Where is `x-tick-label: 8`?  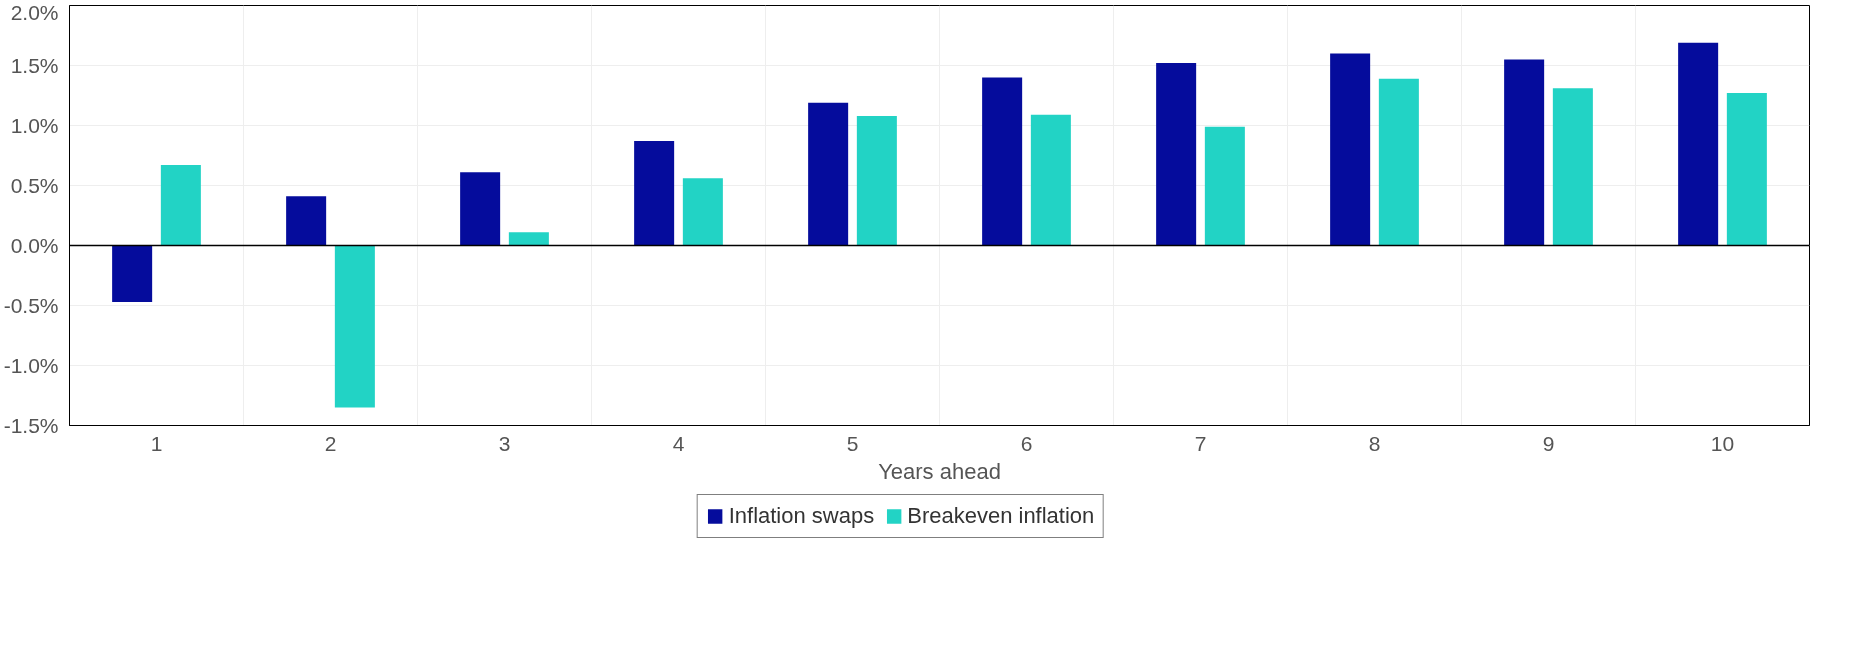 x-tick-label: 8 is located at coordinates (1374, 443).